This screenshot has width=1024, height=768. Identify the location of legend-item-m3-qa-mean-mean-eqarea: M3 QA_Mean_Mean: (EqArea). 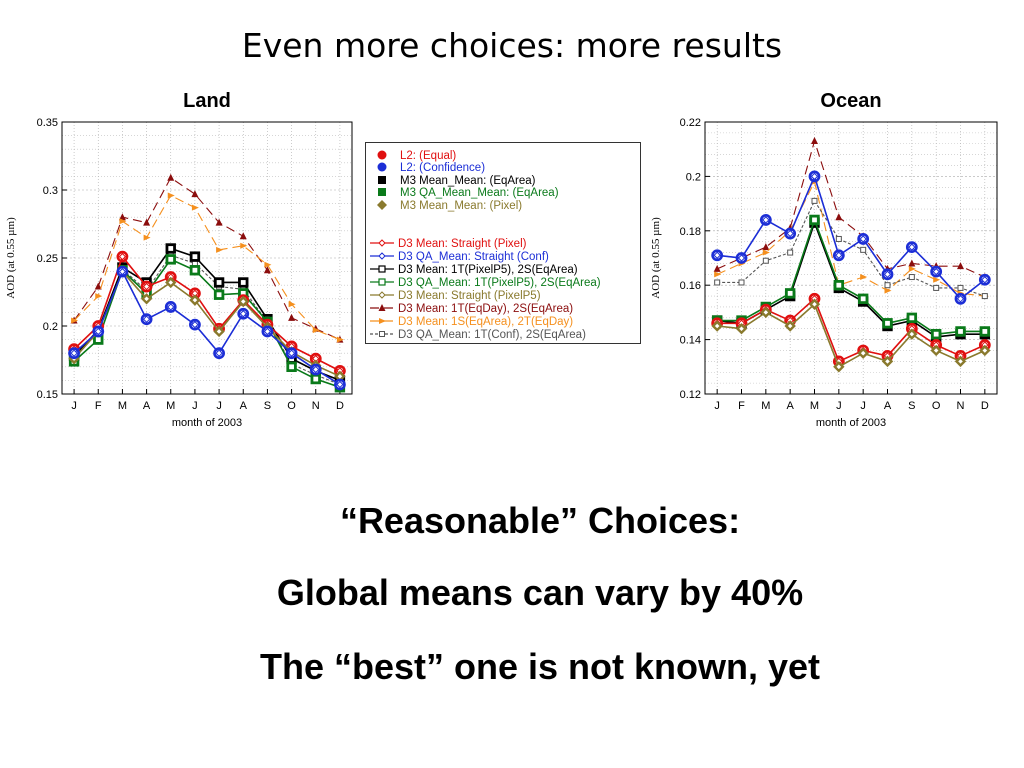
(468, 193).